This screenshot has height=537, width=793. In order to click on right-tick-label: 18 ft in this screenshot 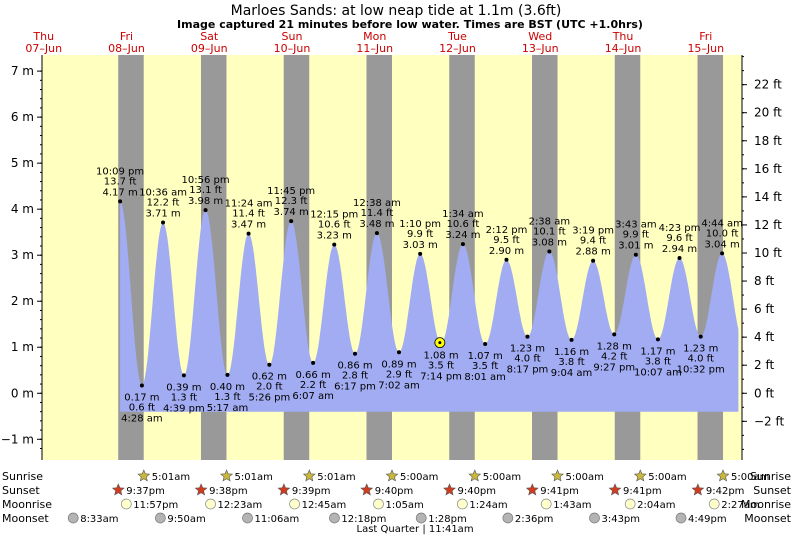, I will do `click(768, 141)`.